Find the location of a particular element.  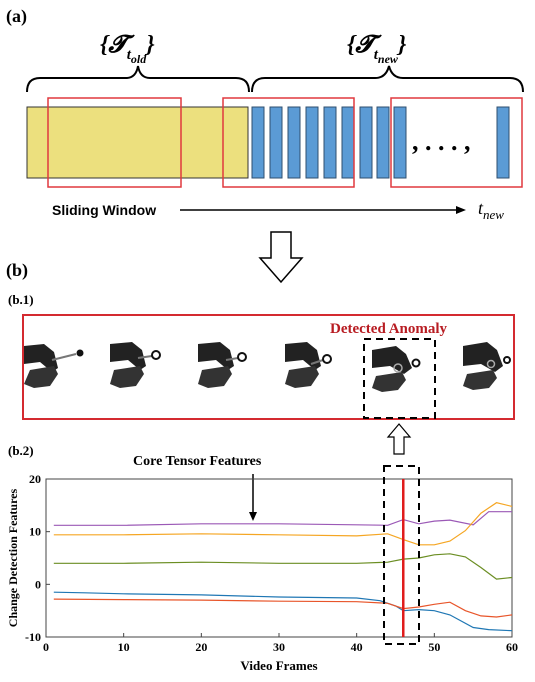

y-tick-label: 20 is located at coordinates (35, 479).